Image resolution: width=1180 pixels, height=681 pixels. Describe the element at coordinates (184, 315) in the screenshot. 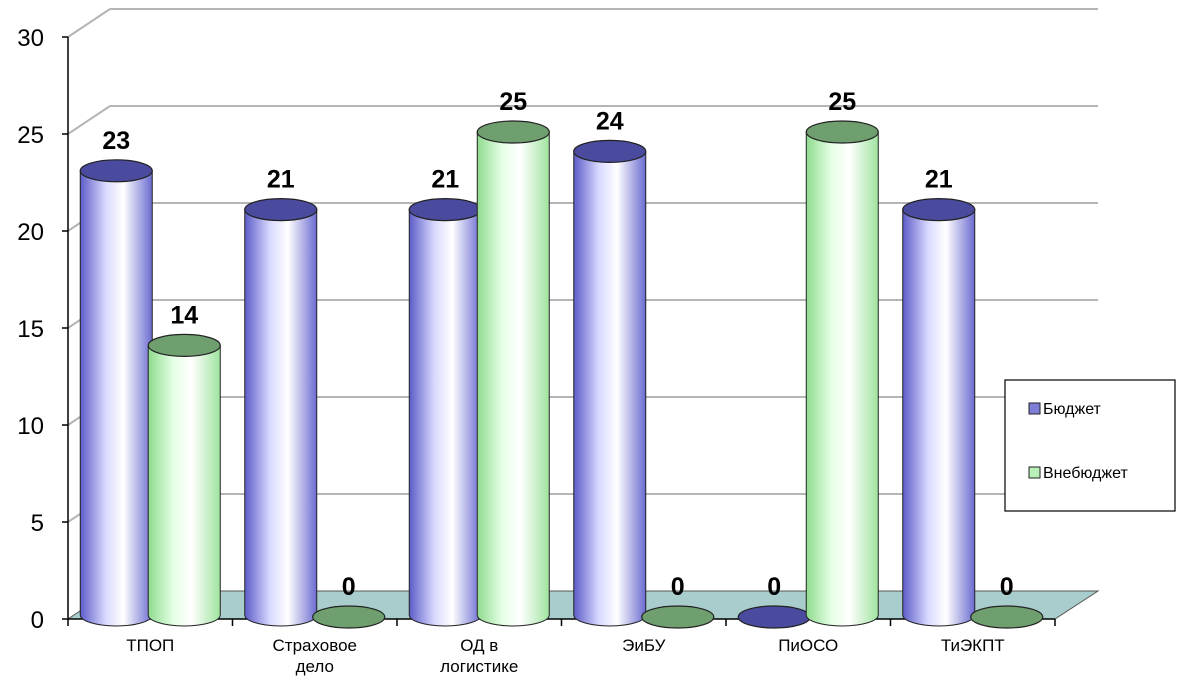

I see `data-label: 14` at that location.